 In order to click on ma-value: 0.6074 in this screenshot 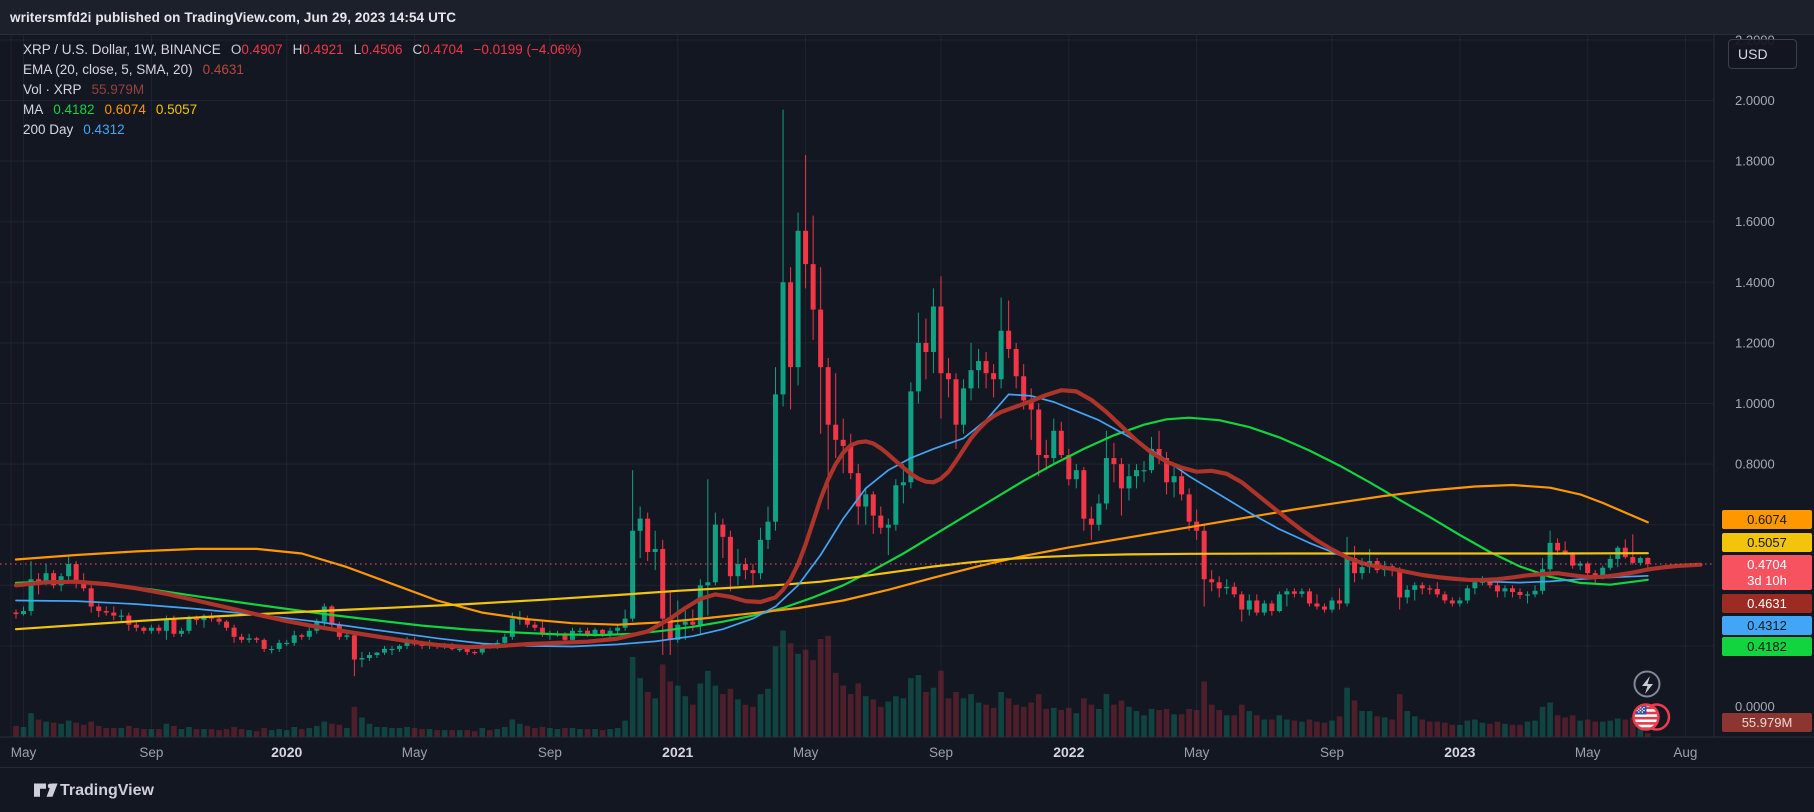, I will do `click(125, 109)`.